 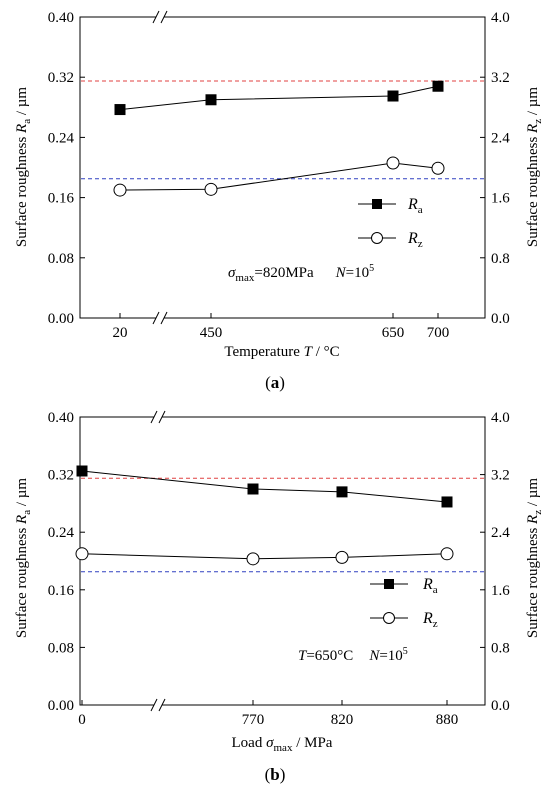 What do you see at coordinates (301, 273) in the screenshot?
I see `annotation-a: σmax=820MPa N=105` at bounding box center [301, 273].